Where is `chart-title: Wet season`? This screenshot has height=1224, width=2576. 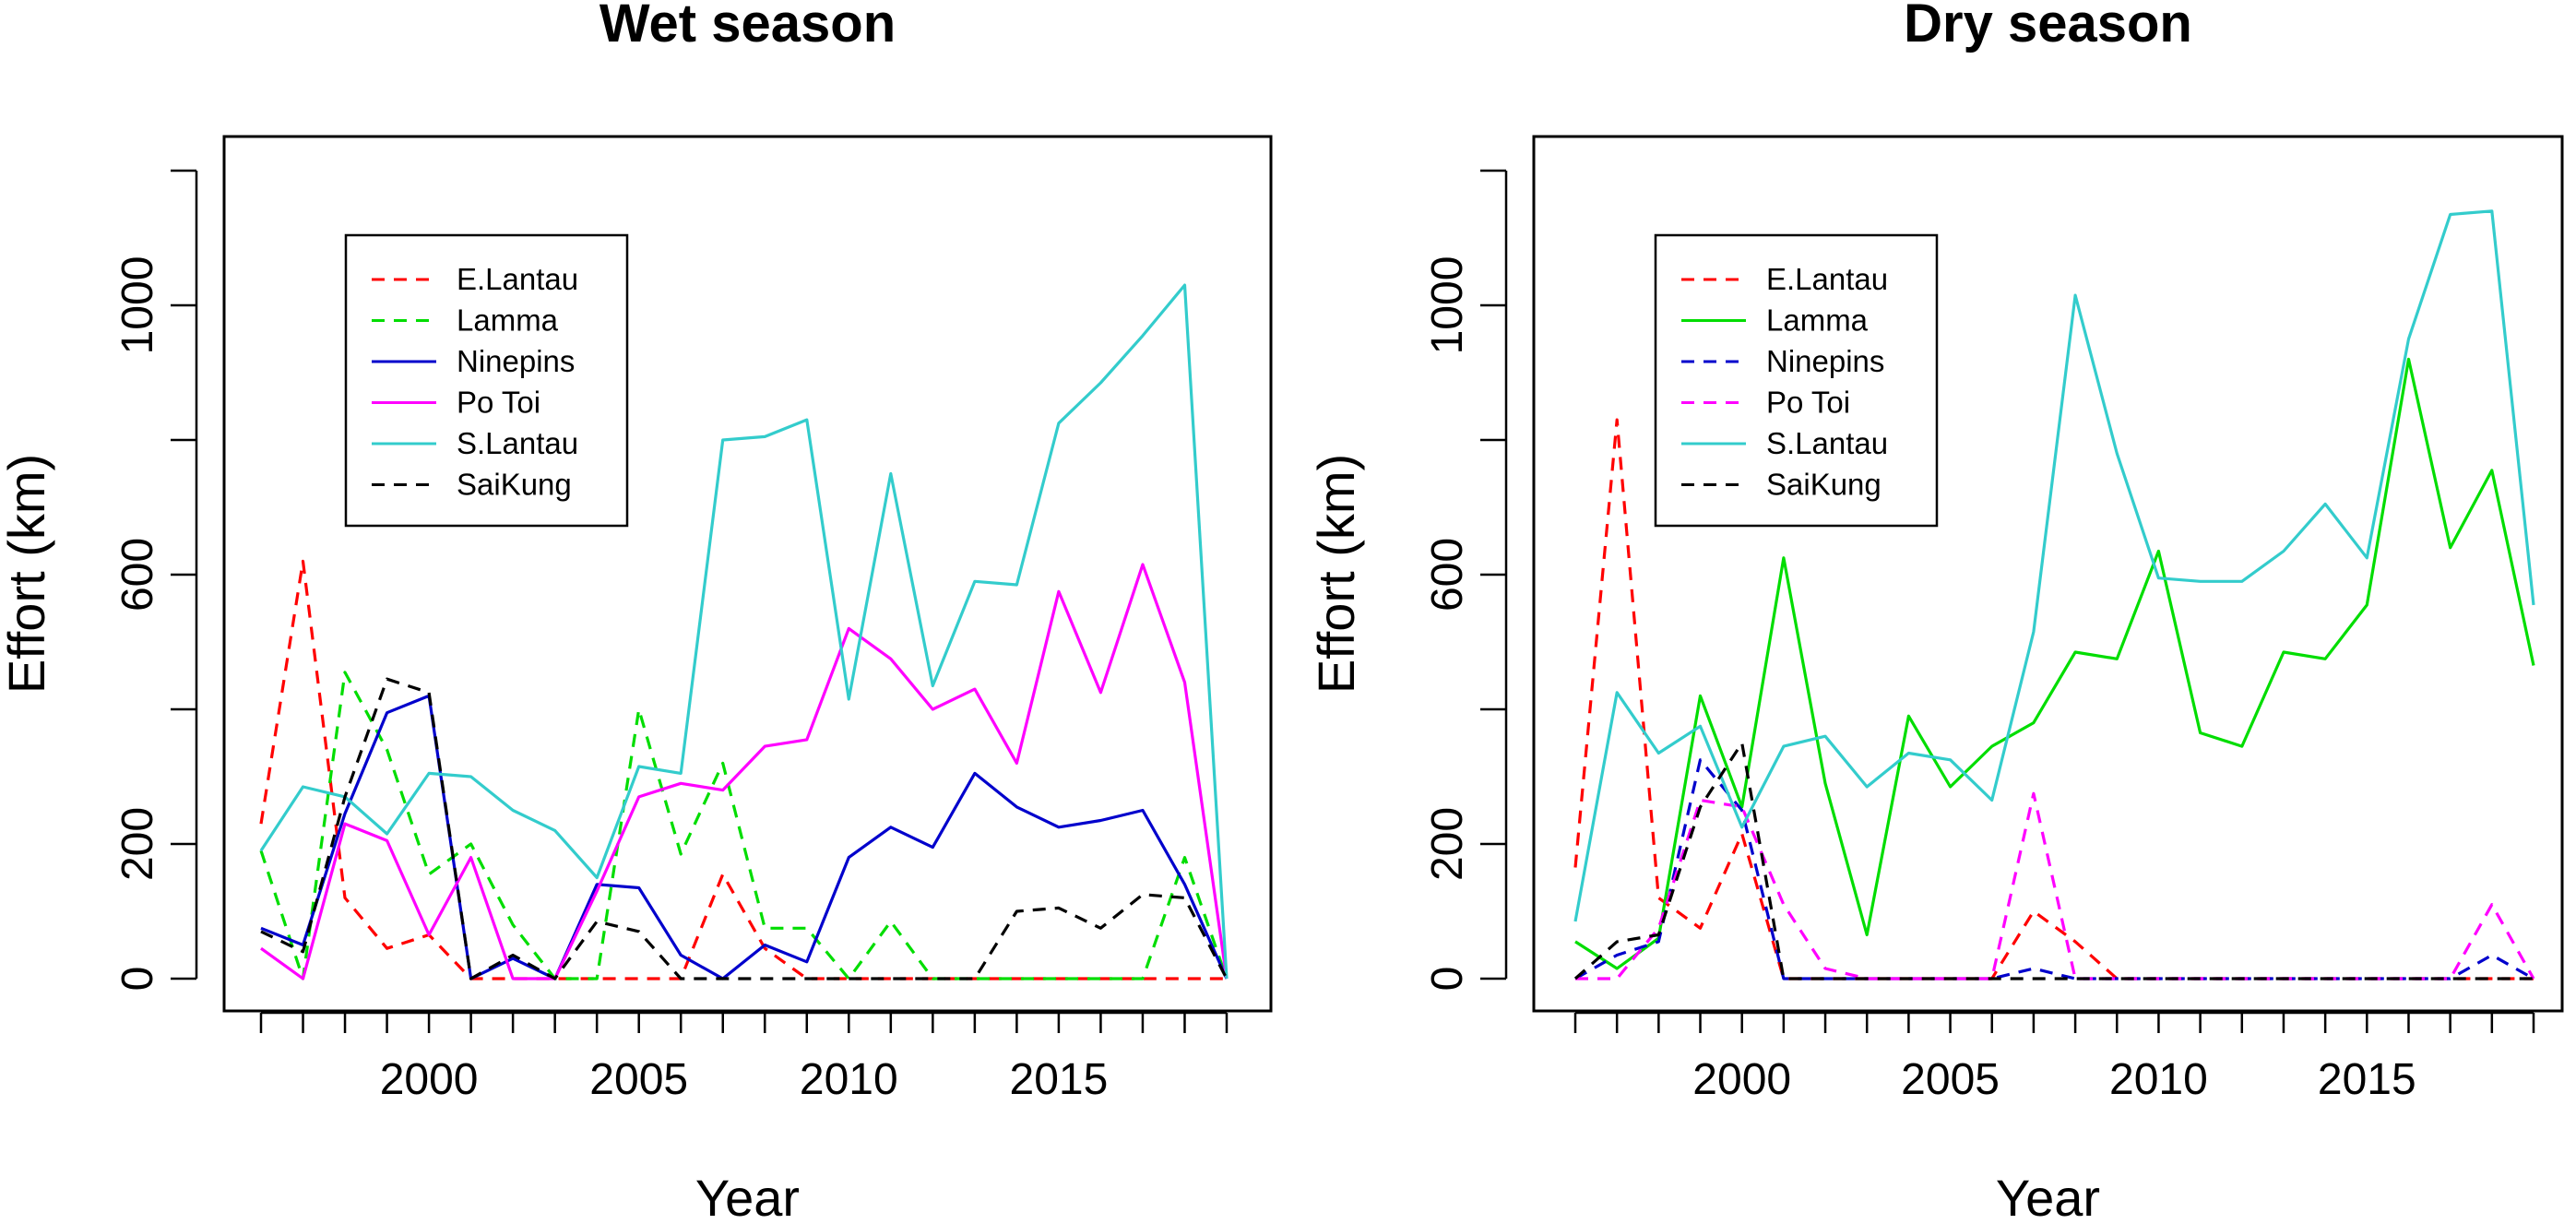
chart-title: Wet season is located at coordinates (748, 26).